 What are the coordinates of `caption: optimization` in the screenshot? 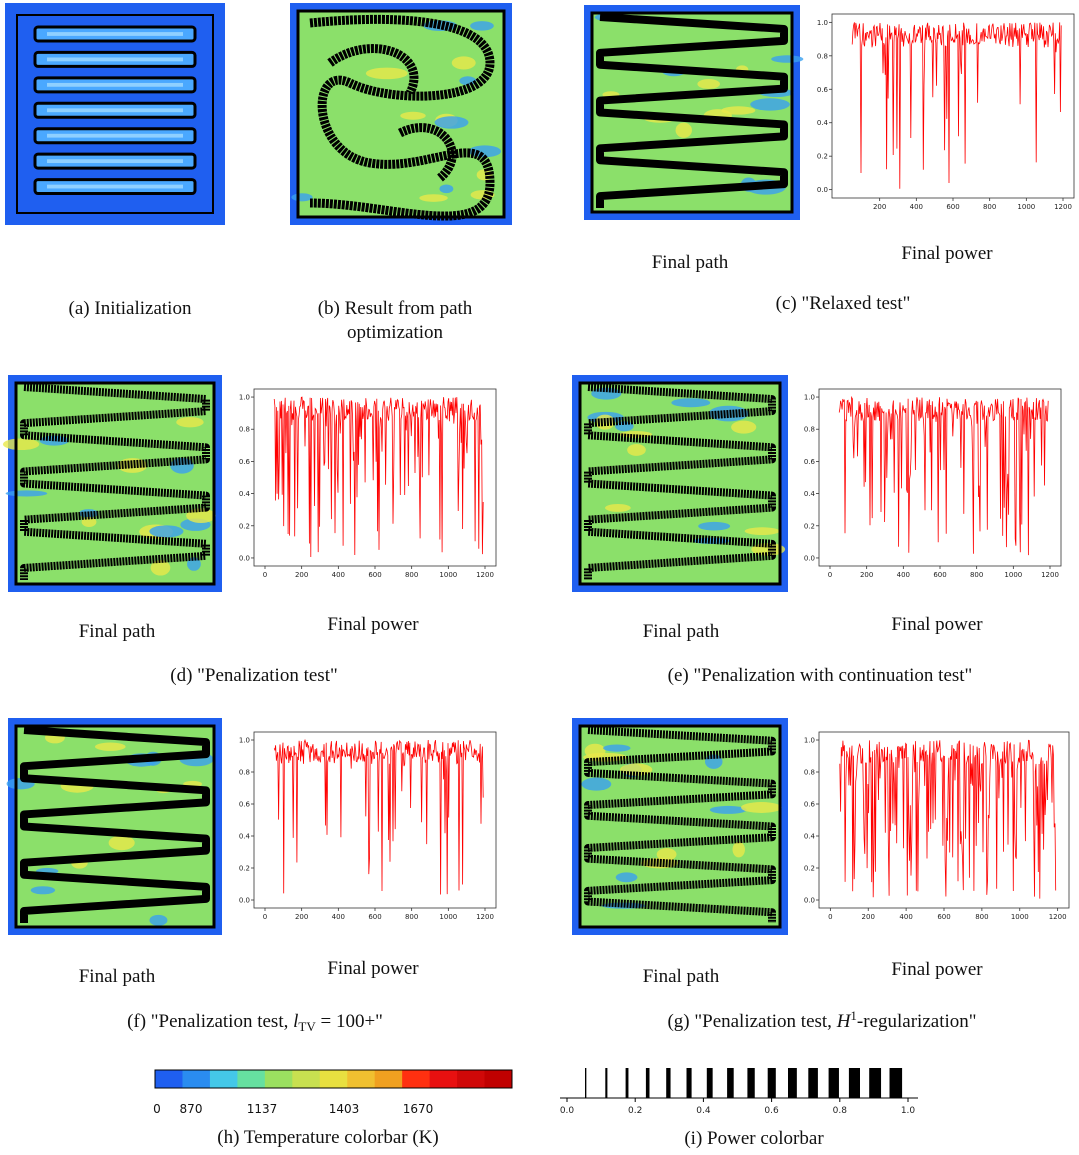 It's located at (395, 332).